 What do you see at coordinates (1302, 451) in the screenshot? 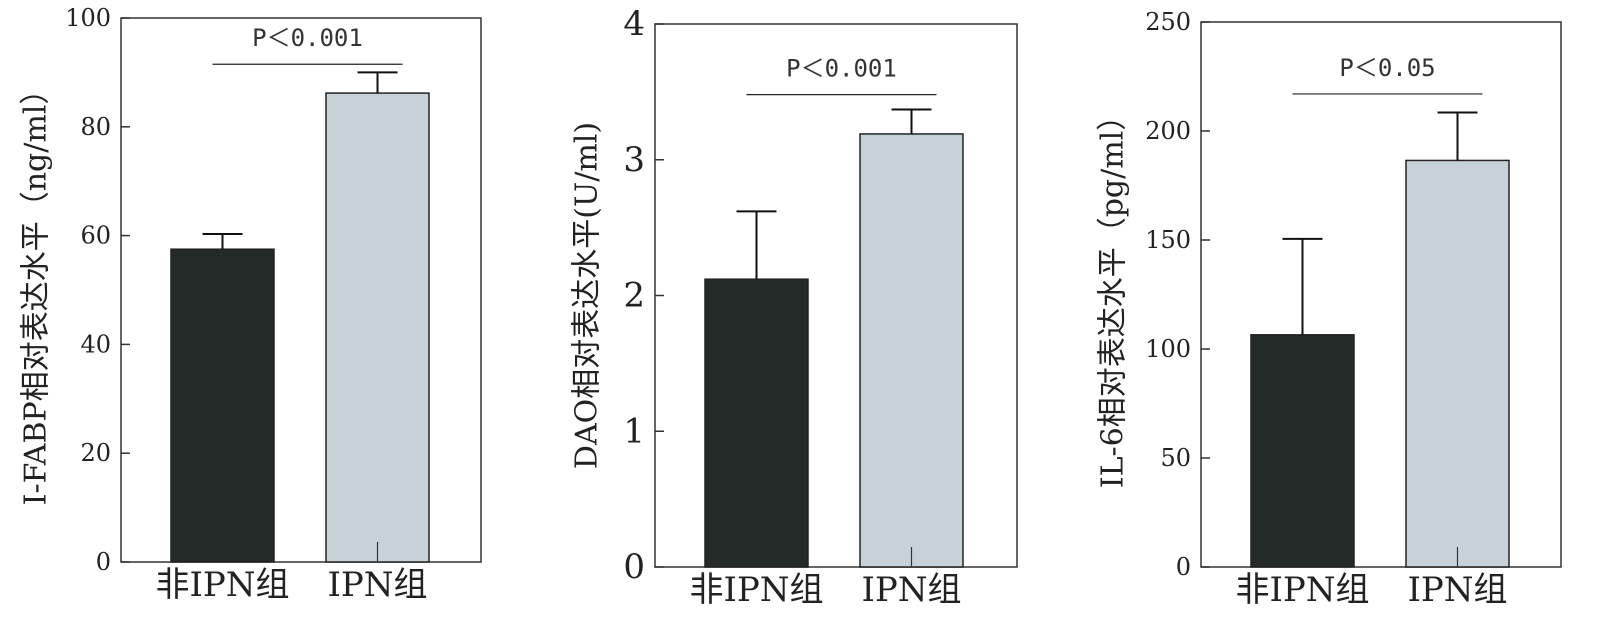
I see `il6-bar-non-ipn` at bounding box center [1302, 451].